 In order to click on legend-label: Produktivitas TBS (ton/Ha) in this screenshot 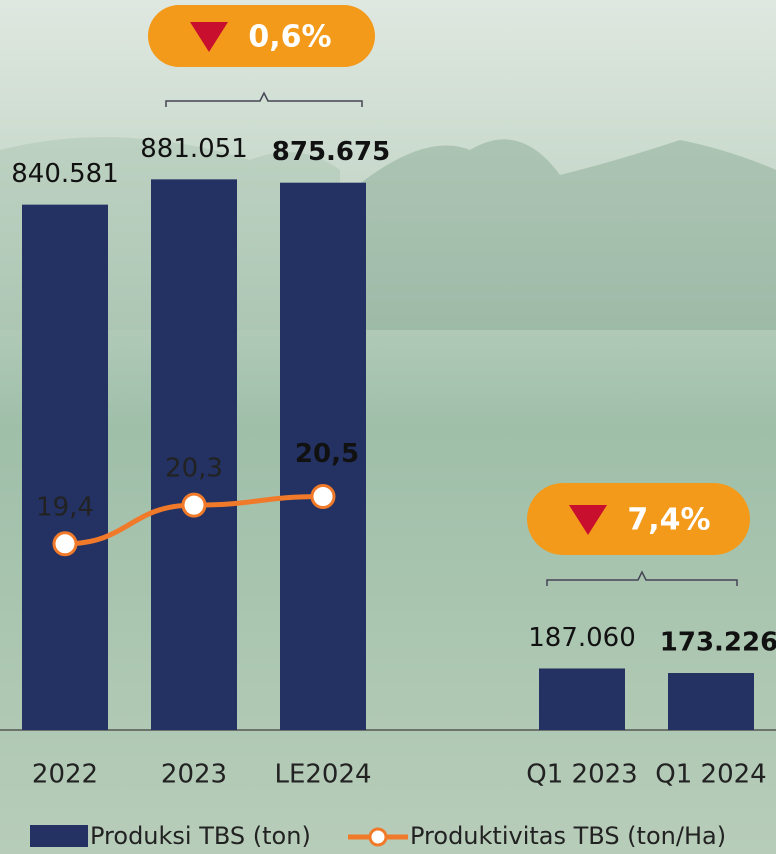, I will do `click(568, 836)`.